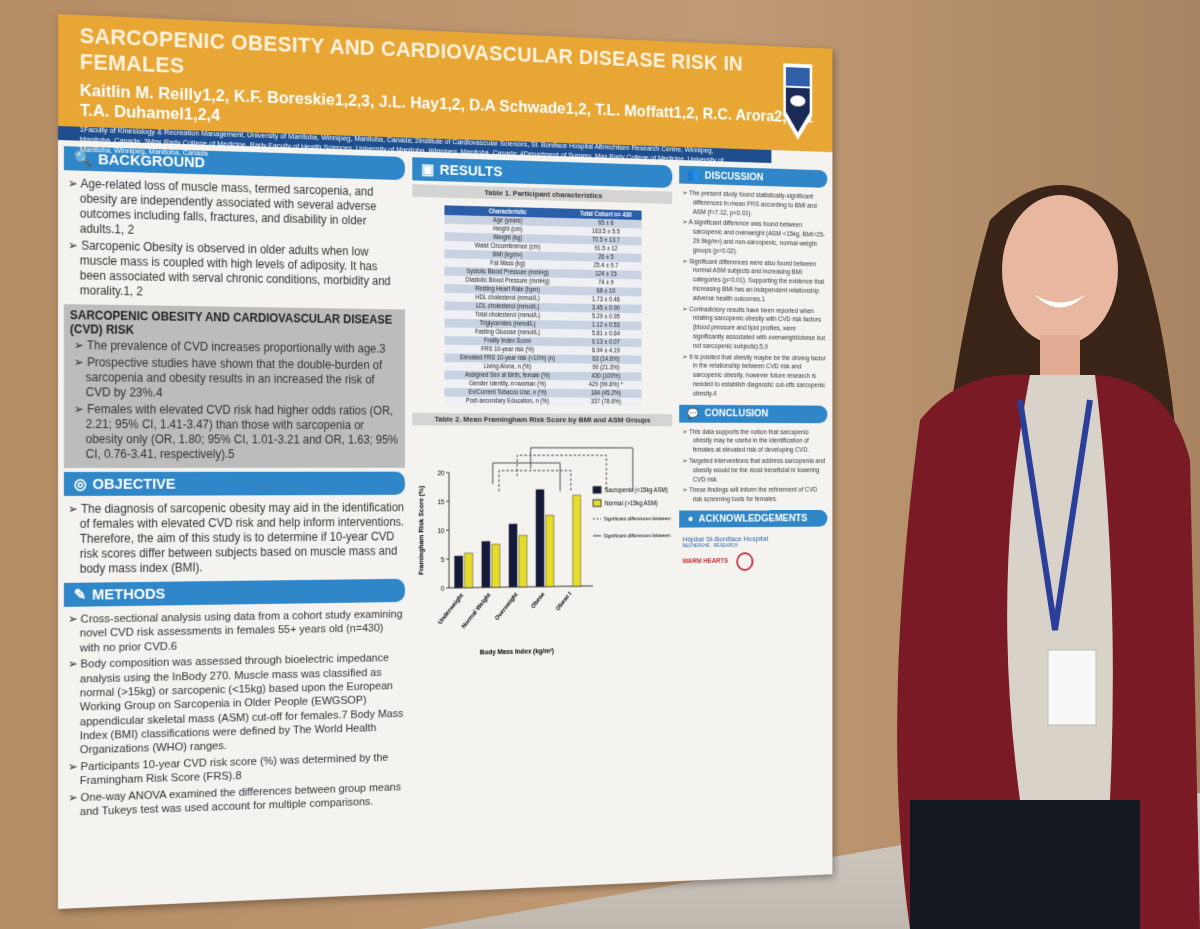 This screenshot has height=929, width=1200. What do you see at coordinates (635, 490) in the screenshot?
I see `legend-label: Sacropenic (<15kg ASM)` at bounding box center [635, 490].